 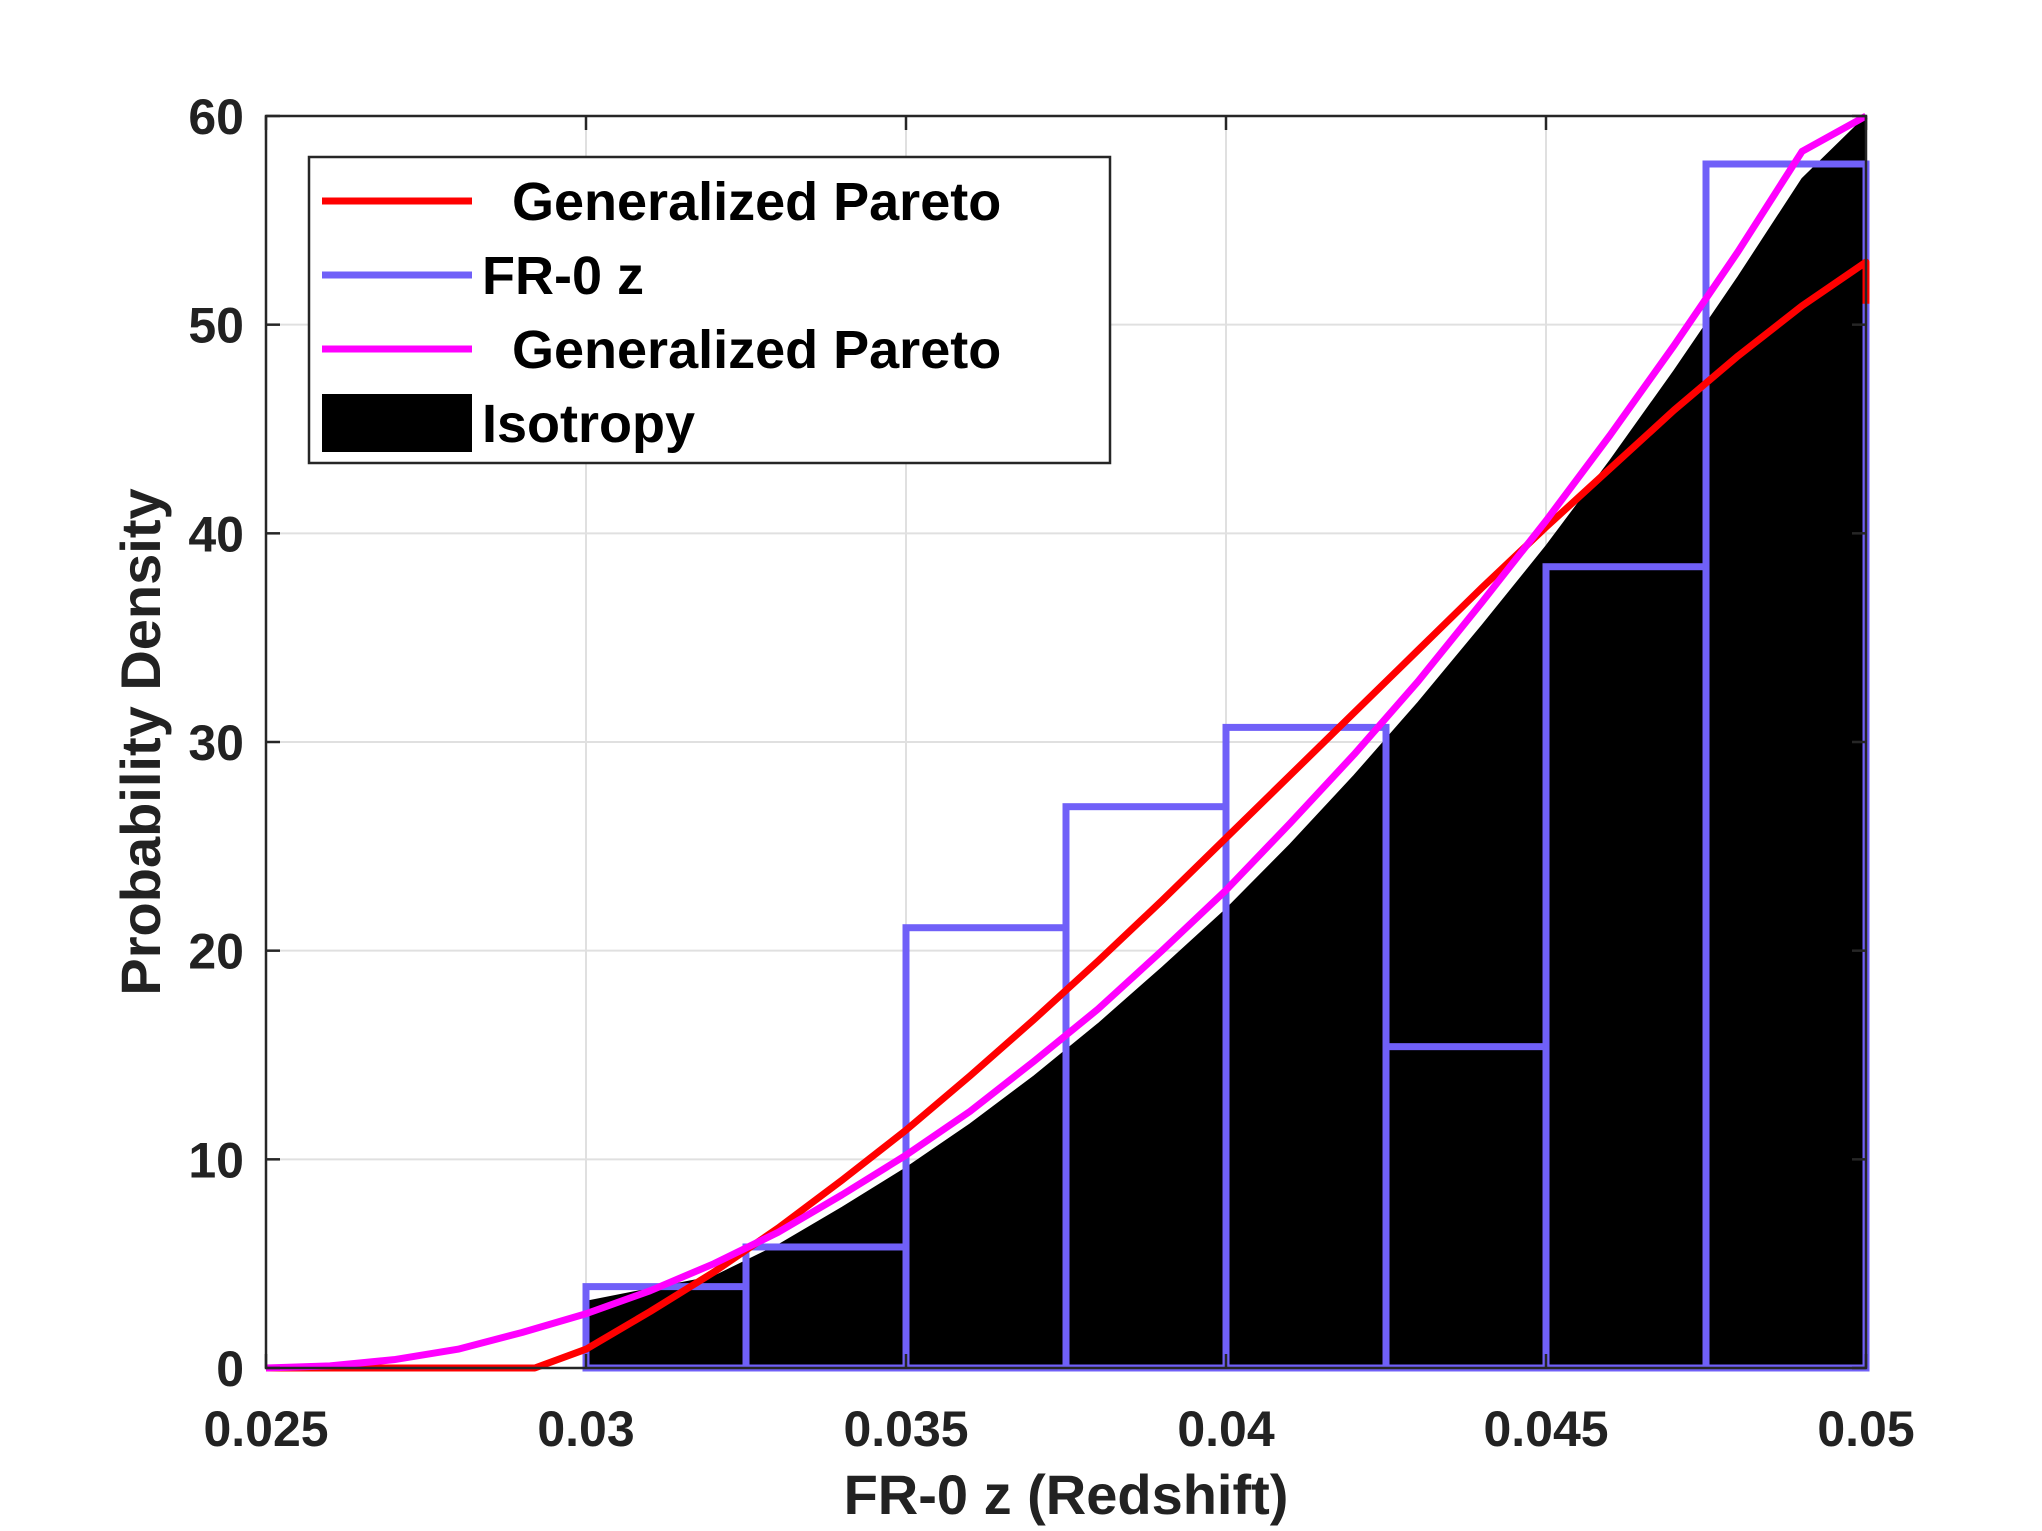 What do you see at coordinates (905, 1429) in the screenshot?
I see `x-tick-label: 0.035` at bounding box center [905, 1429].